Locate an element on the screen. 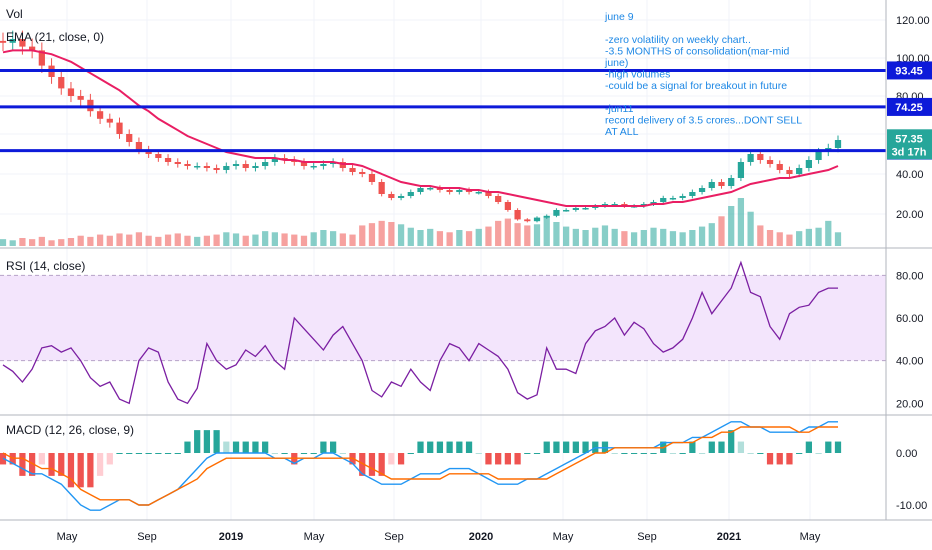 The height and width of the screenshot is (550, 932). level-price-tag: 93.45 is located at coordinates (909, 70).